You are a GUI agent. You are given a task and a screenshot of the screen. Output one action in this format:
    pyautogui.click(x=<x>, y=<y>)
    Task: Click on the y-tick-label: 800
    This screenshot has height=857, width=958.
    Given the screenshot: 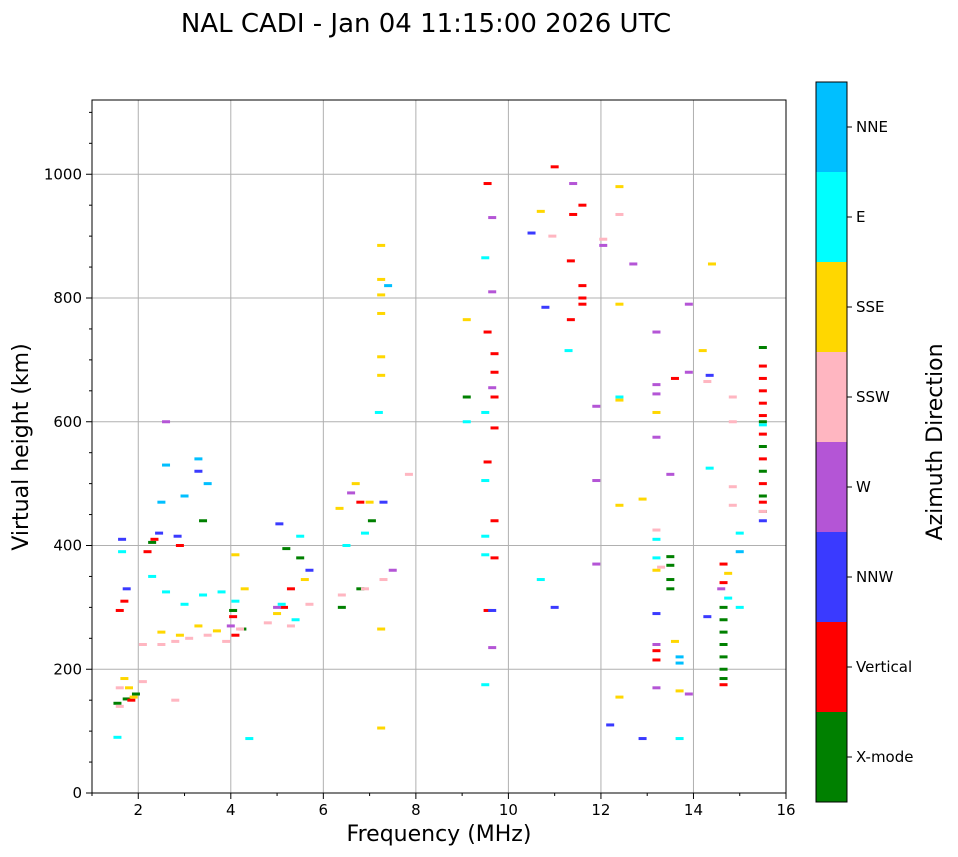 What is the action you would take?
    pyautogui.click(x=67, y=298)
    